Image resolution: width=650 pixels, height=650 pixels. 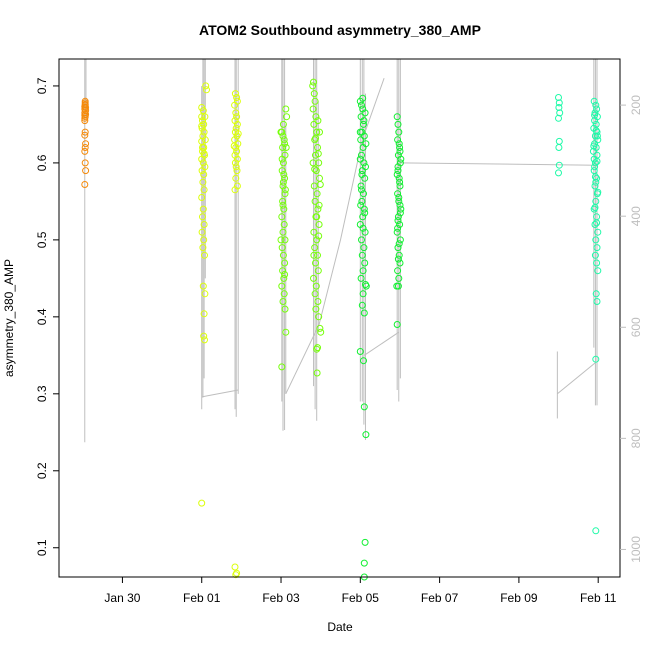 What do you see at coordinates (122, 598) in the screenshot?
I see `x-tick-label: Jan 30` at bounding box center [122, 598].